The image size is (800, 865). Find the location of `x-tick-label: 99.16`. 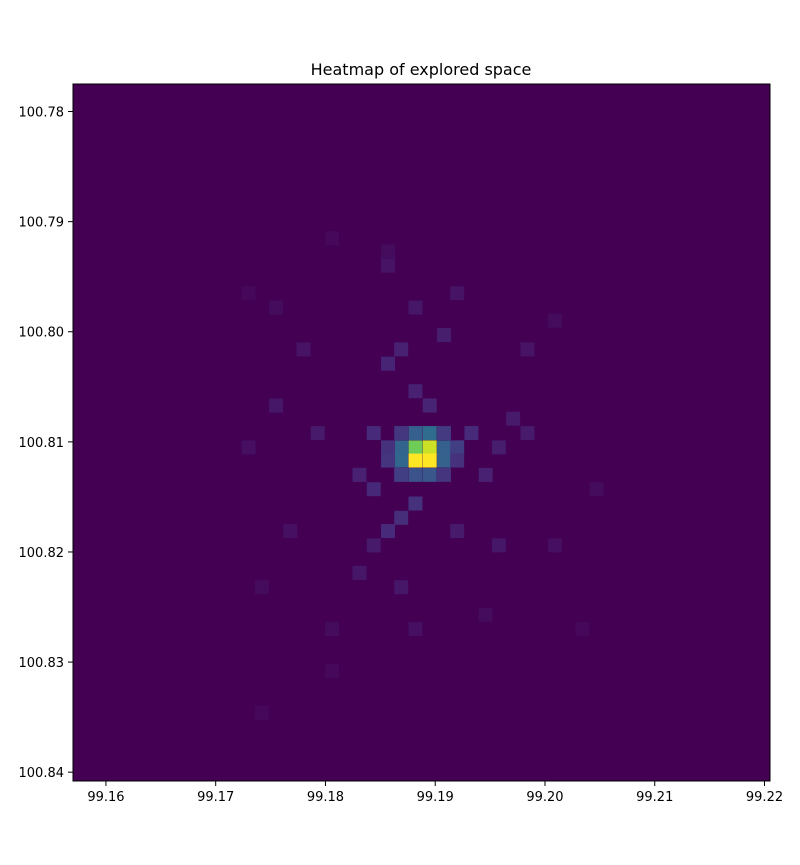

x-tick-label: 99.16 is located at coordinates (105, 797).